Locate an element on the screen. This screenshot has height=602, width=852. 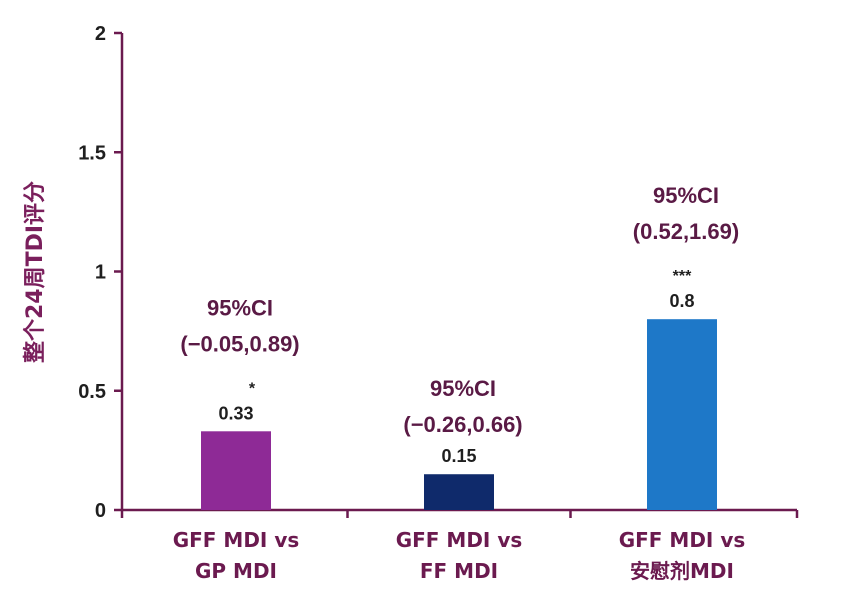
bar-value-label: 0.33 is located at coordinates (235, 413).